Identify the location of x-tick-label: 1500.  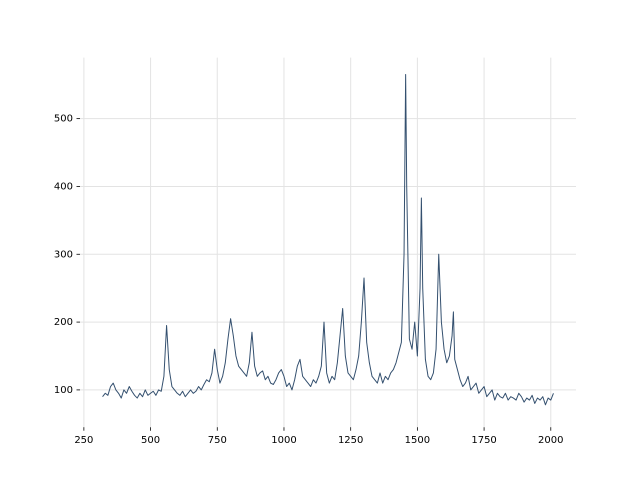
(417, 440).